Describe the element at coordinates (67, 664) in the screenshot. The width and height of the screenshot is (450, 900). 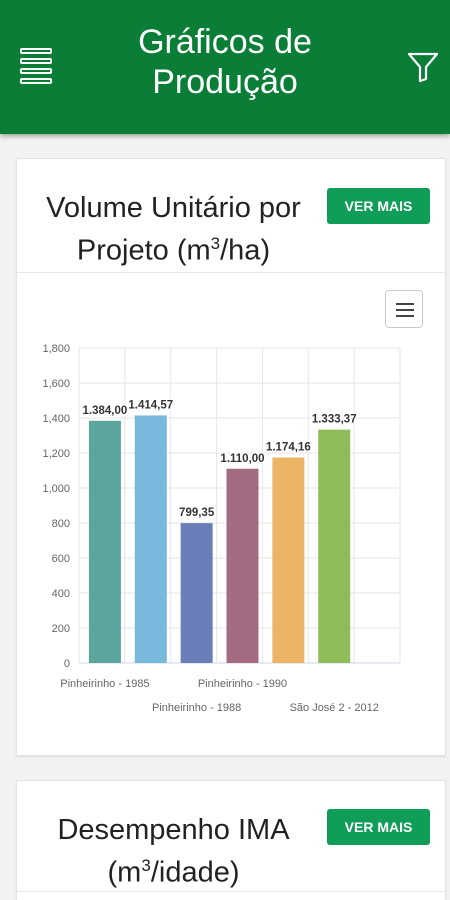
I see `y-tick-label: 0` at that location.